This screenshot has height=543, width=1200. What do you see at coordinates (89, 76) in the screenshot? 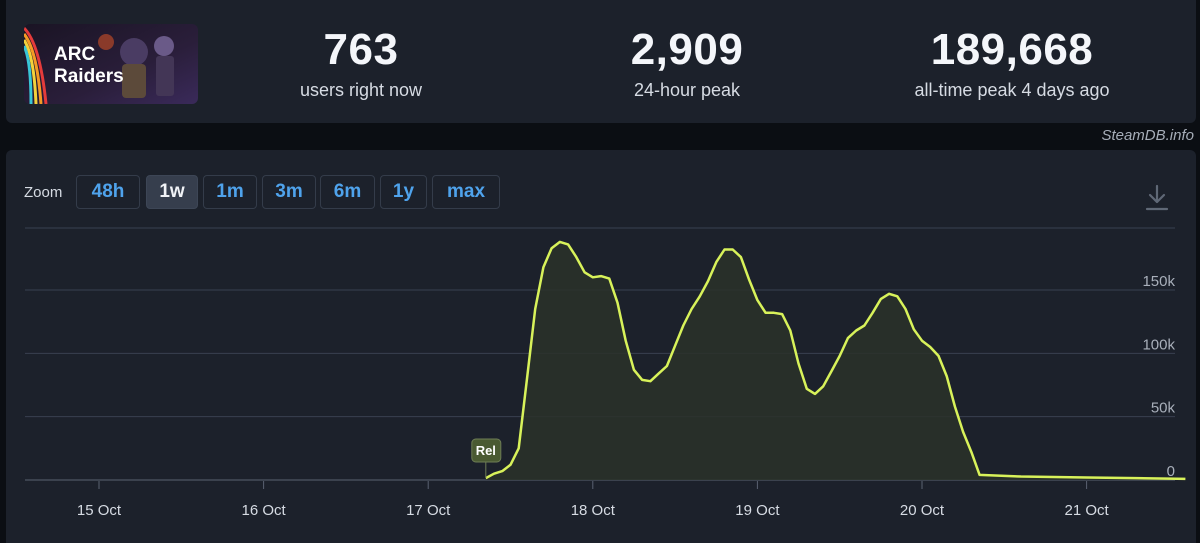
I see `logo-text-raiders: Raiders` at bounding box center [89, 76].